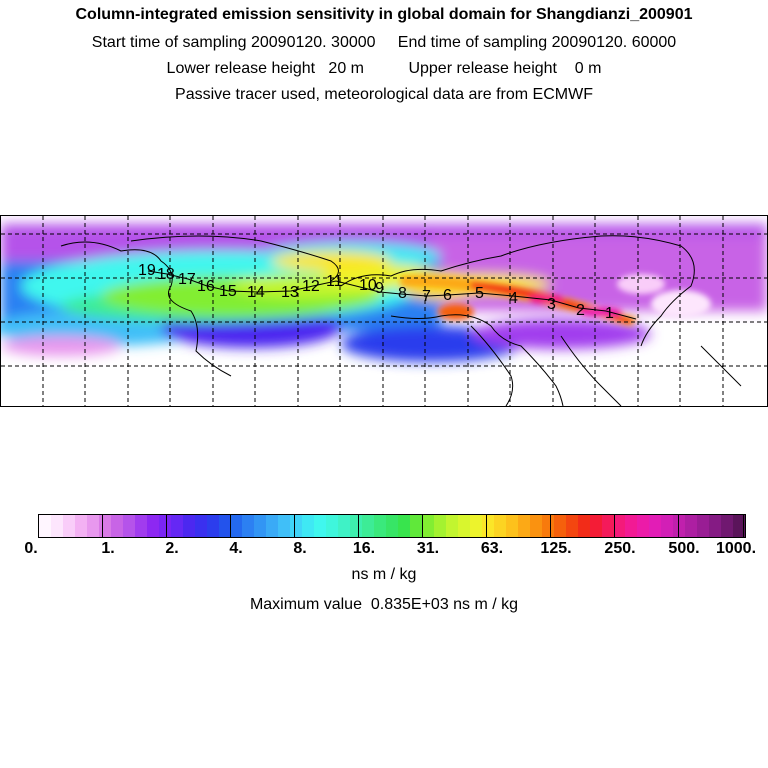 The image size is (768, 768). Describe the element at coordinates (334, 281) in the screenshot. I see `trajectory-label: 11` at that location.